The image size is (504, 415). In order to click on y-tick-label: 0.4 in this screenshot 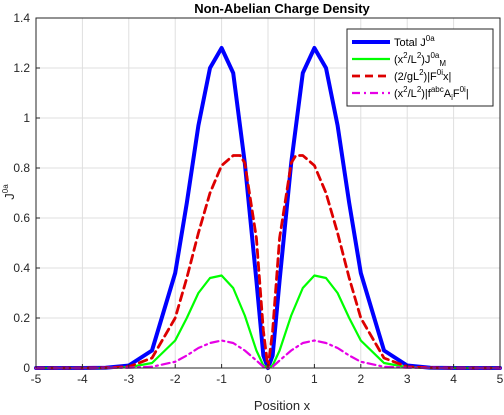, I will do `click(21, 268)`.